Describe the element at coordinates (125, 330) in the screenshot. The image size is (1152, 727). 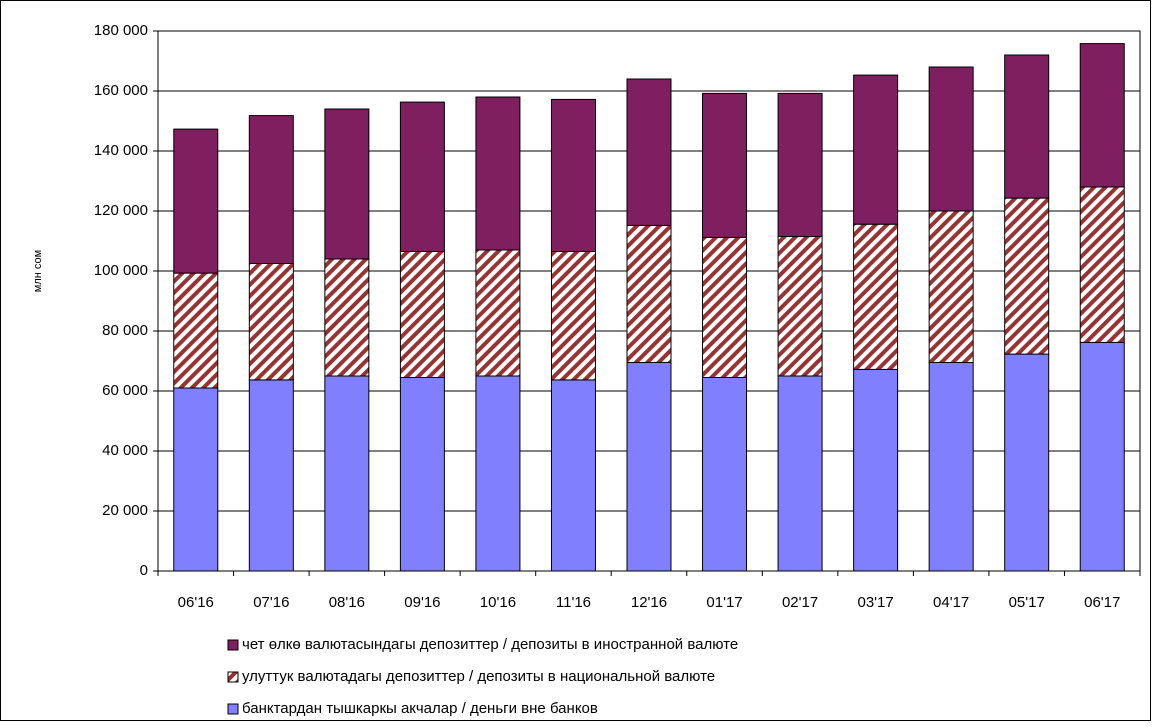
I see `y-tick-label: 80 000` at that location.